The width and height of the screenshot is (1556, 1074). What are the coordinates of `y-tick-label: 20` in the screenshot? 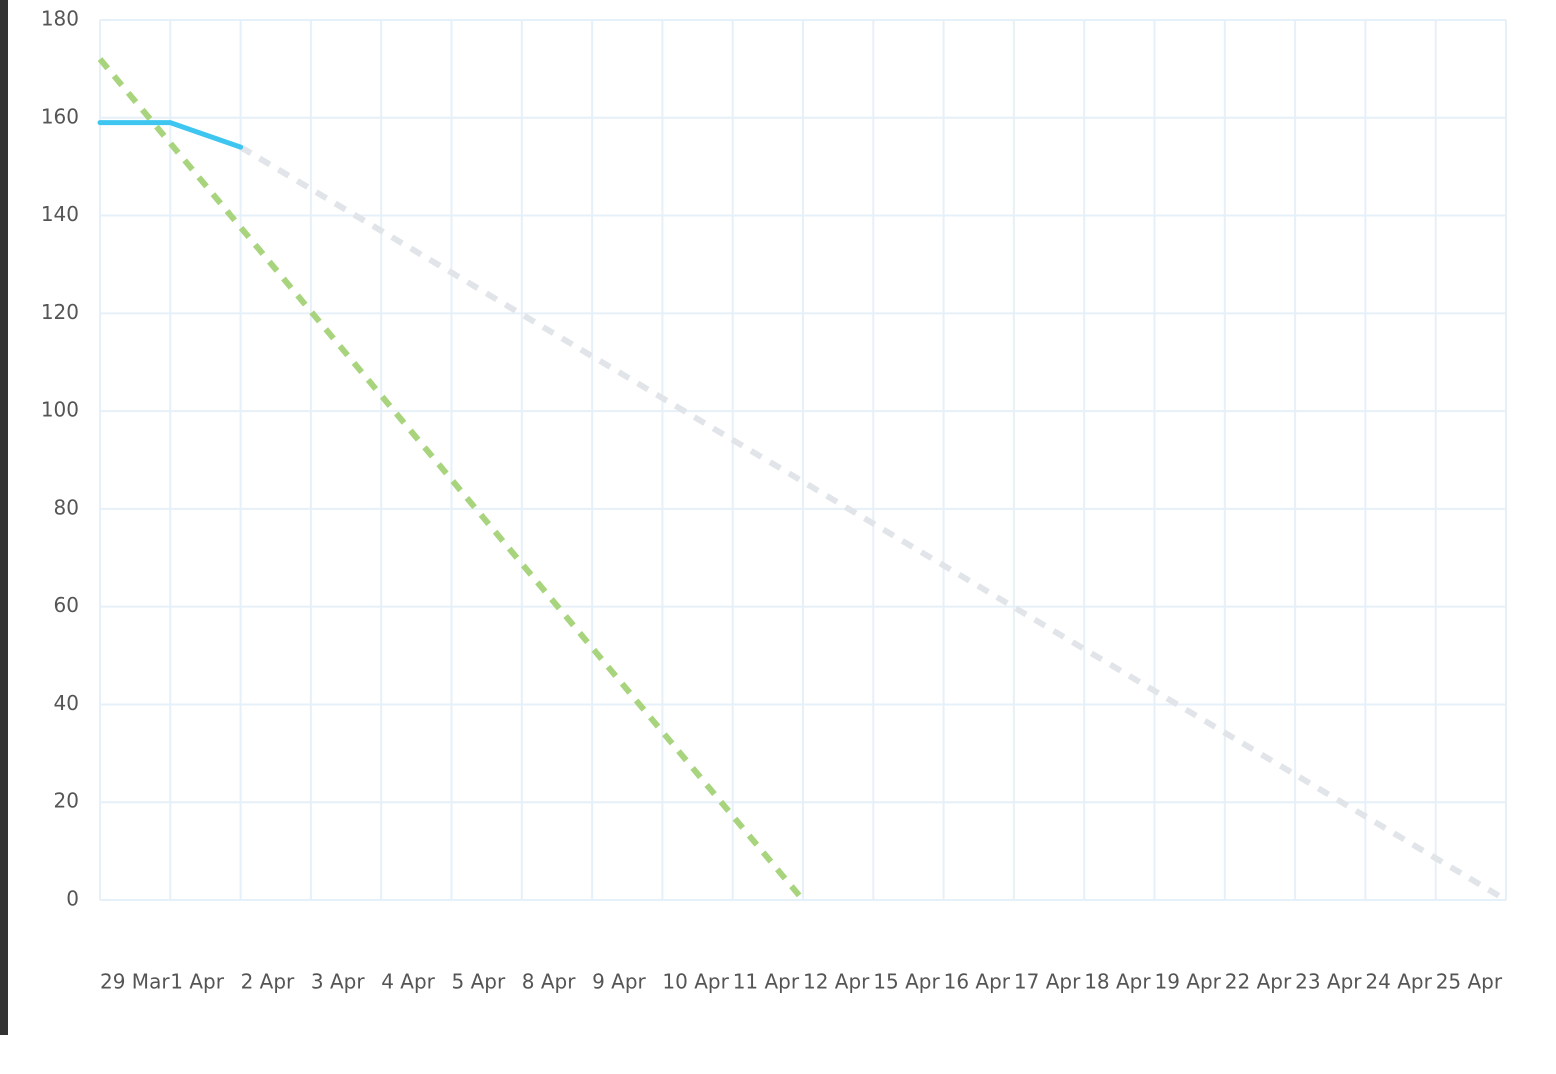 It's located at (66, 801).